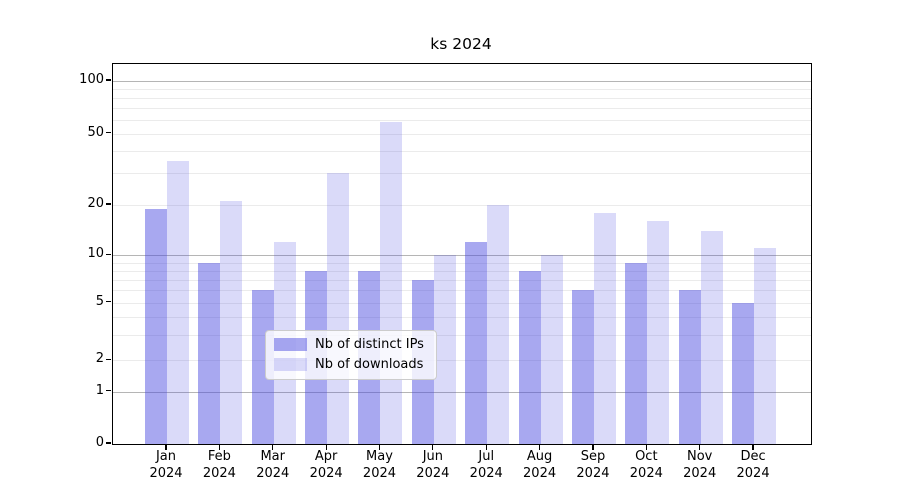 The image size is (900, 500). Describe the element at coordinates (711, 337) in the screenshot. I see `bar-downloads-nov` at that location.